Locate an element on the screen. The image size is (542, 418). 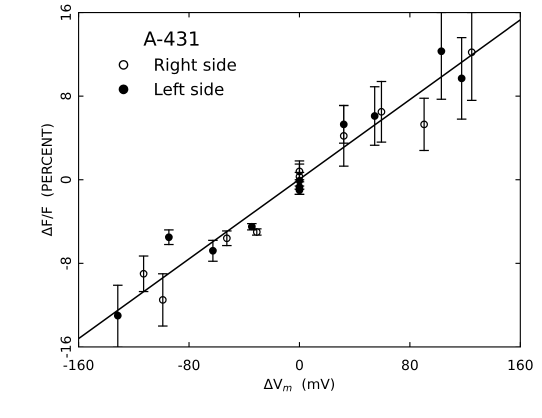
x-tick-label: -80 is located at coordinates (189, 365).